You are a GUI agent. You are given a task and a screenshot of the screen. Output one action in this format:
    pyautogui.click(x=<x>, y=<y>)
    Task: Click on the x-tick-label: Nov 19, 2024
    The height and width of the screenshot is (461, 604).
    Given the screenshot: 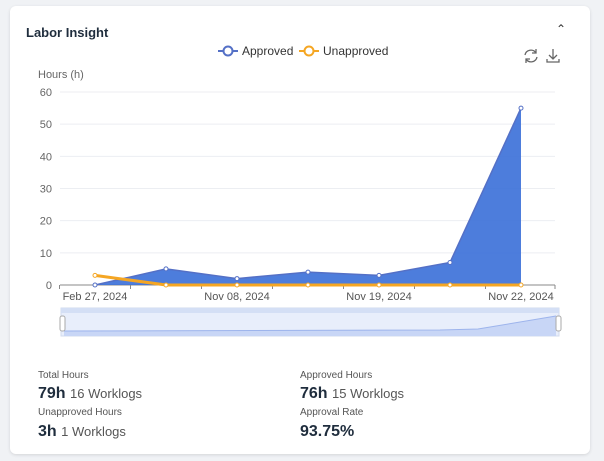 What is the action you would take?
    pyautogui.click(x=378, y=297)
    